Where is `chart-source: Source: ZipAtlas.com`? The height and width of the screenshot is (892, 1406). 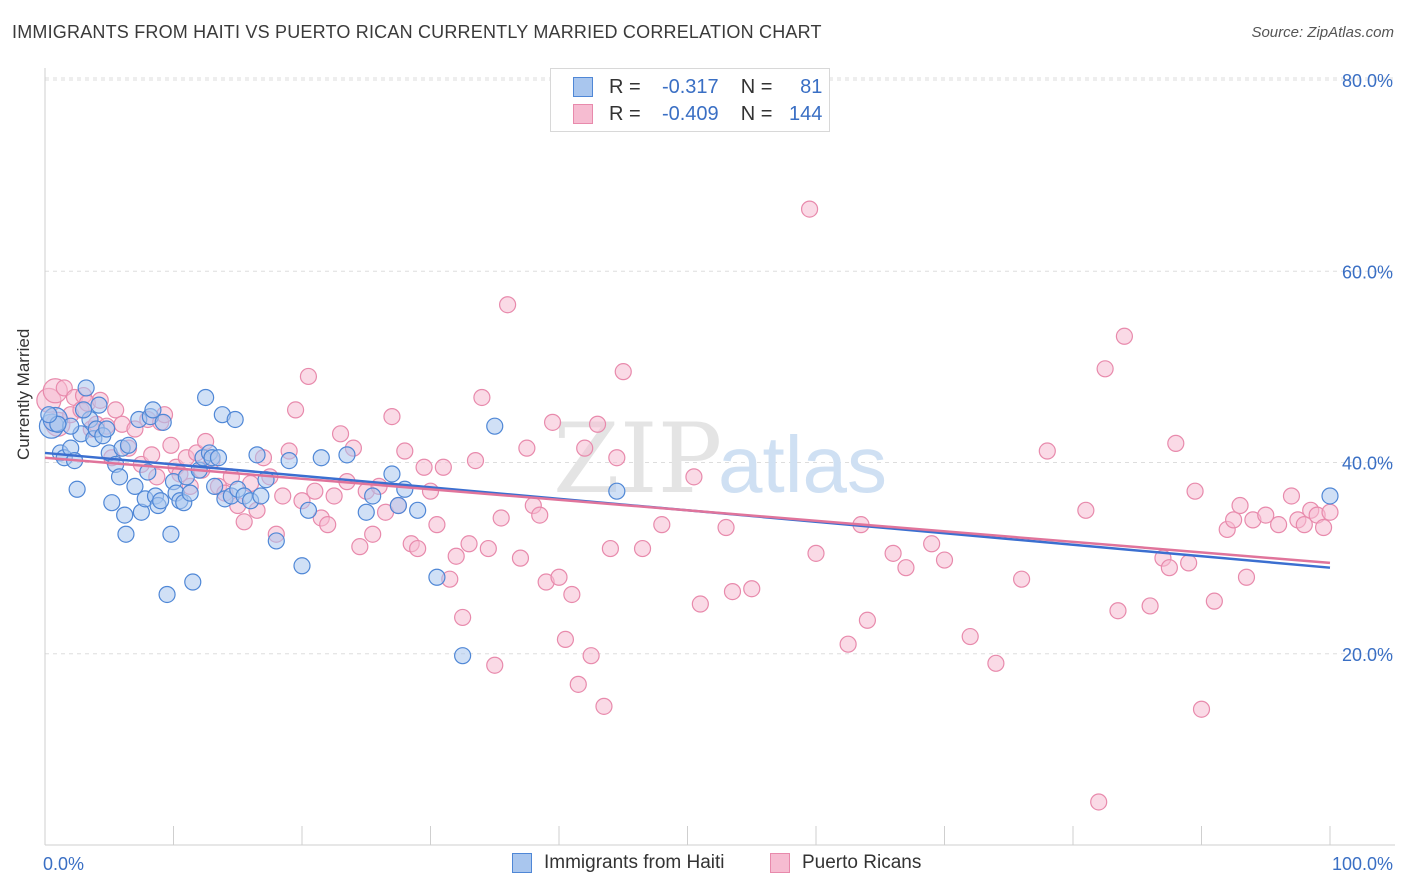 chart-source: Source: ZipAtlas.com is located at coordinates (1322, 32).